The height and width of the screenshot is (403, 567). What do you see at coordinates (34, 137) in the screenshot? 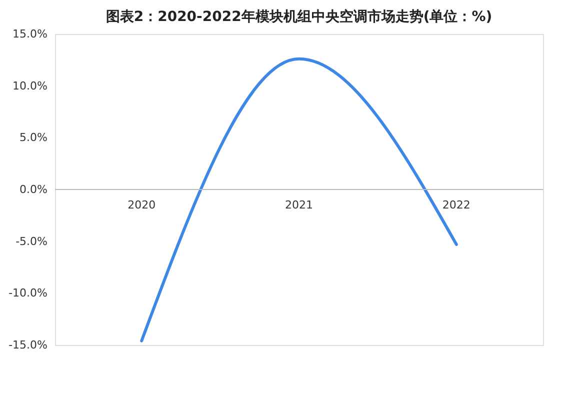
I see `y-tick-label: 5.0%` at bounding box center [34, 137].